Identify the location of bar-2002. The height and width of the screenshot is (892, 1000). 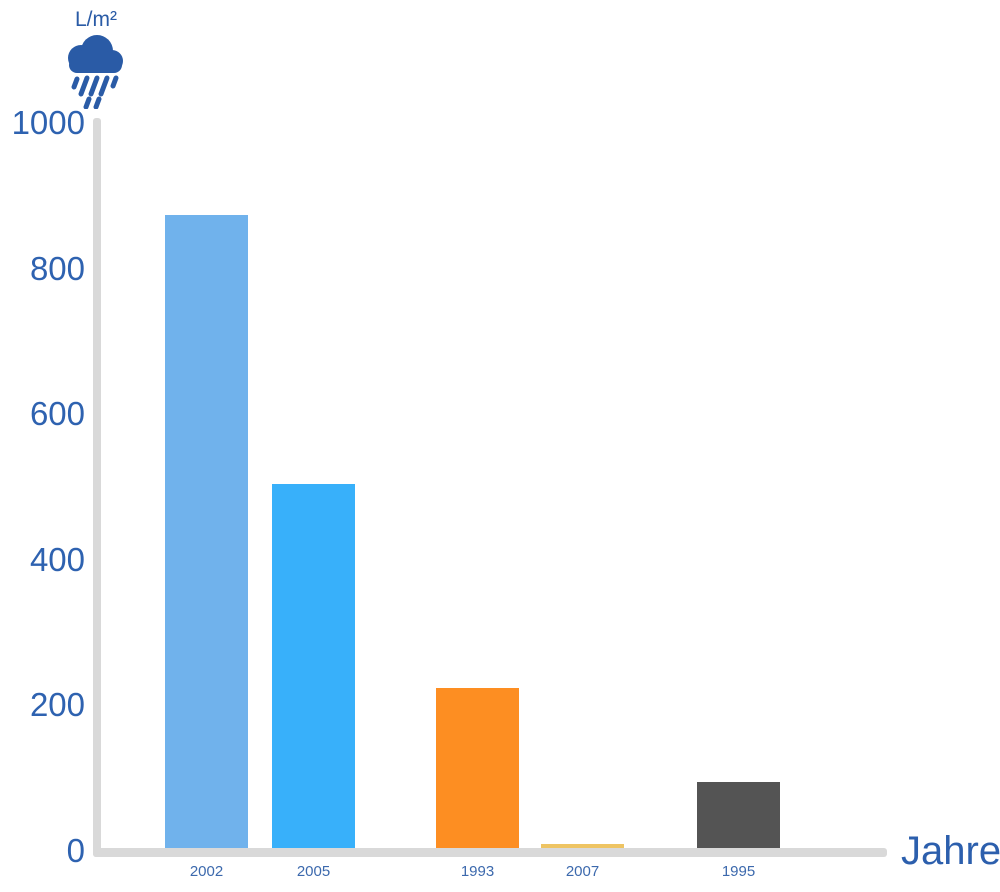
(206, 531).